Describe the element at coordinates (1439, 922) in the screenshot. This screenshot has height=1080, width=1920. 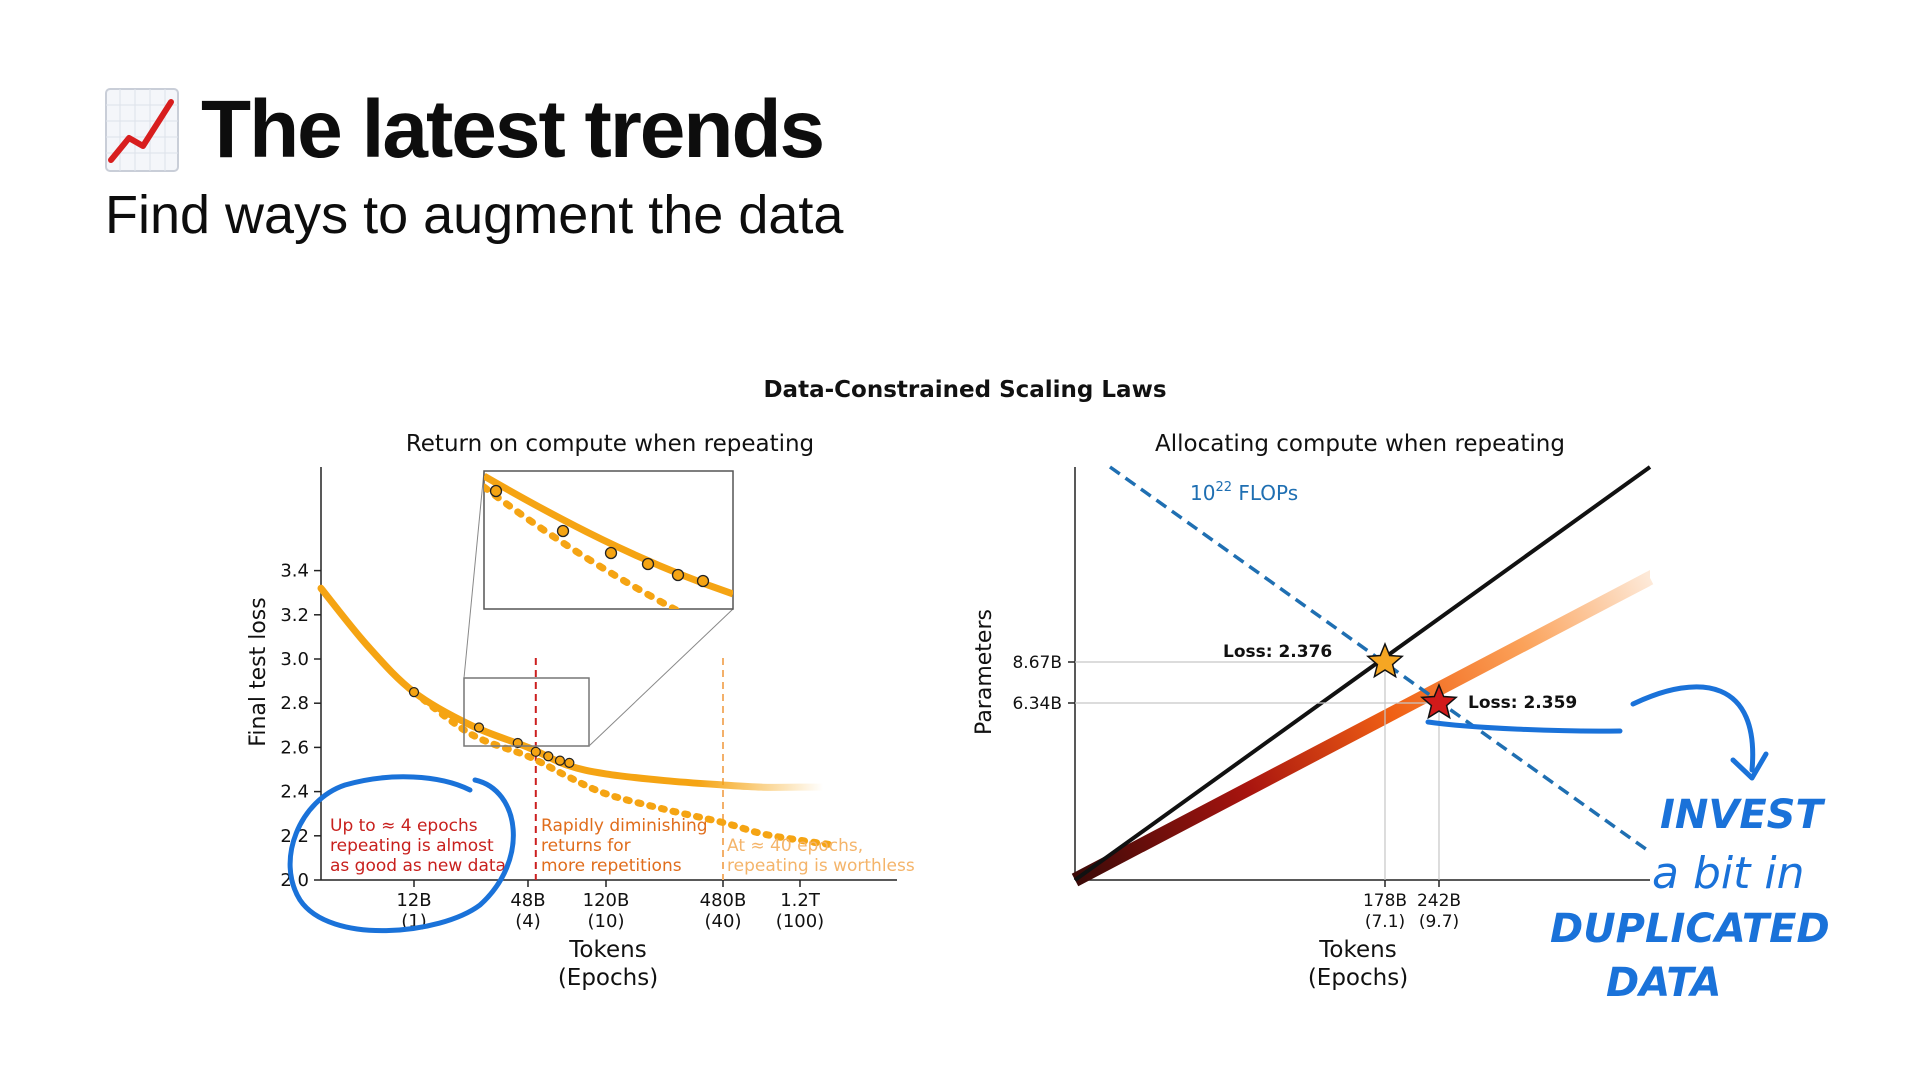
I see `right-x-tick-sublabel: (9.7)` at that location.